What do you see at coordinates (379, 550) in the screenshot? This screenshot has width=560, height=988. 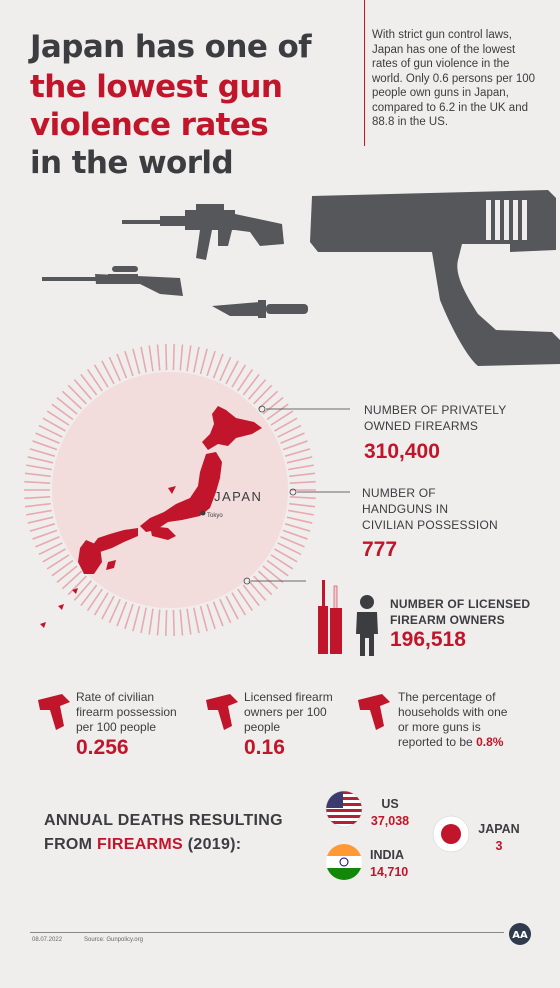 I see `stat-value-handguns: 777` at bounding box center [379, 550].